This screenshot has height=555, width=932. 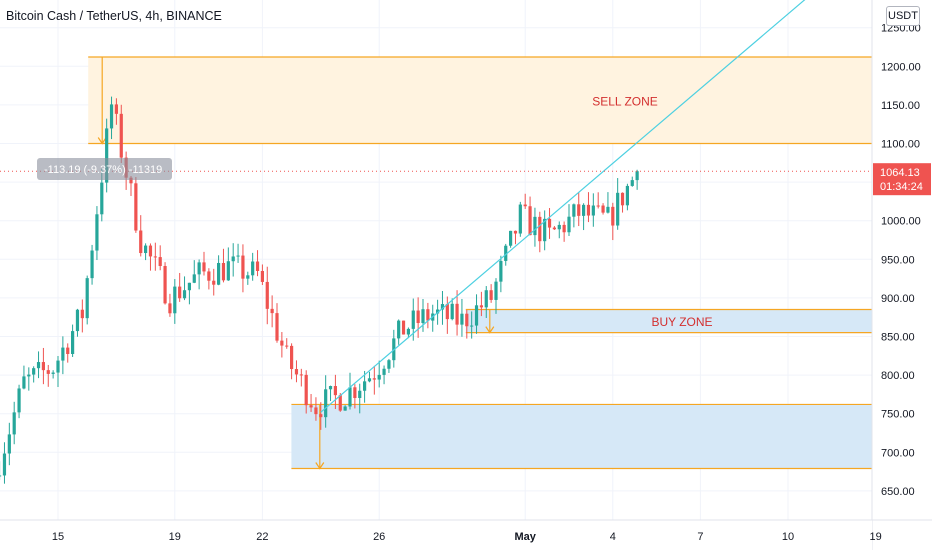 What do you see at coordinates (902, 179) in the screenshot?
I see `current-price-badge-box` at bounding box center [902, 179].